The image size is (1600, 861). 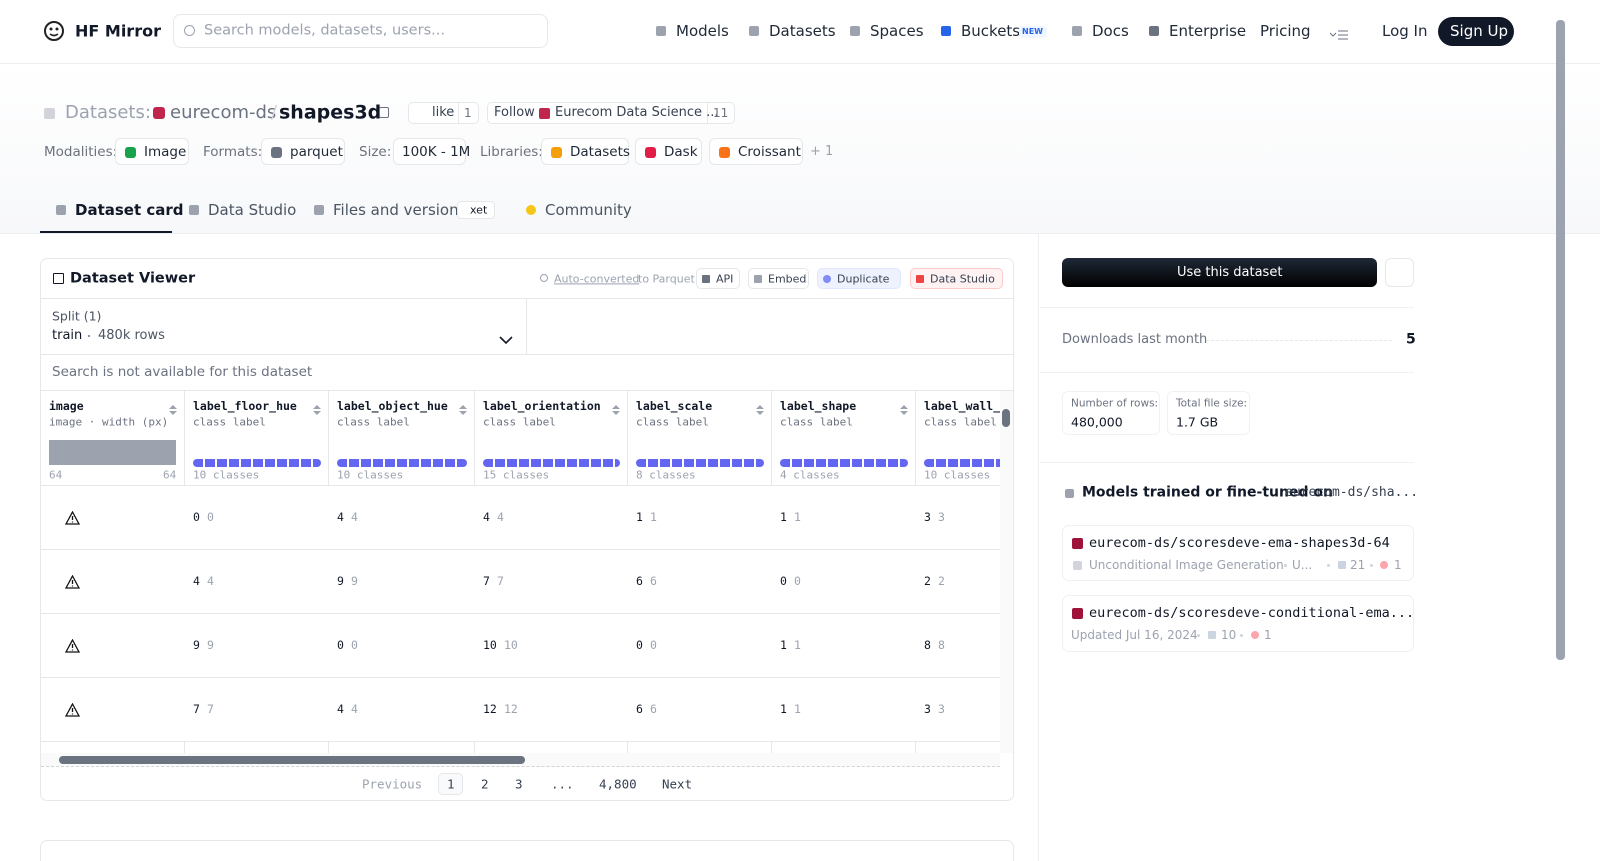 I want to click on cell-label: 12, so click(x=511, y=709).